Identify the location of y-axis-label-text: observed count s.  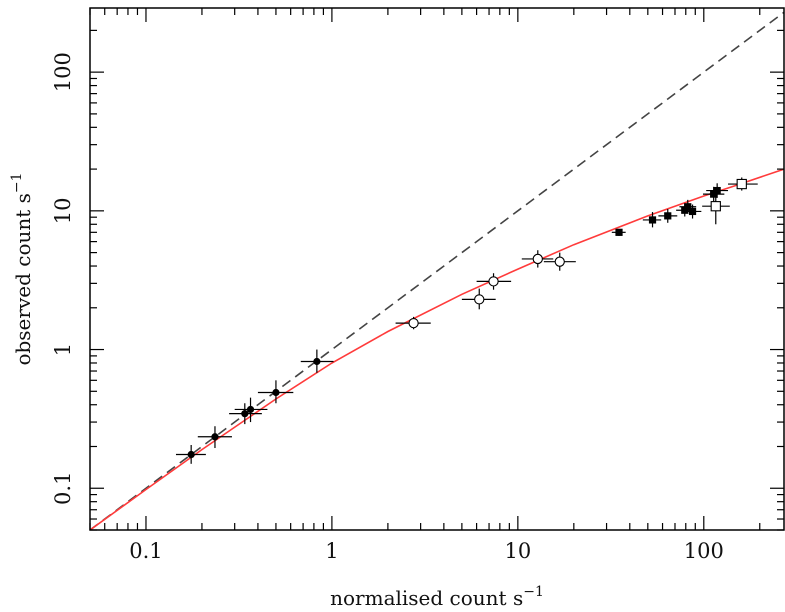
(23, 279).